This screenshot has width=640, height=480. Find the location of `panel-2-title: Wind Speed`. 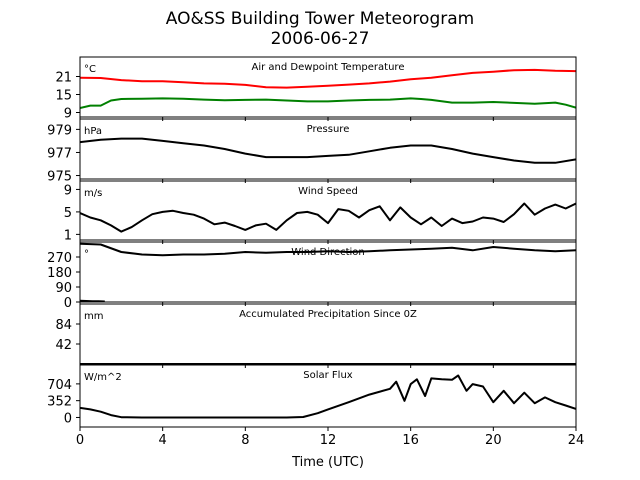

panel-2-title: Wind Speed is located at coordinates (328, 191).